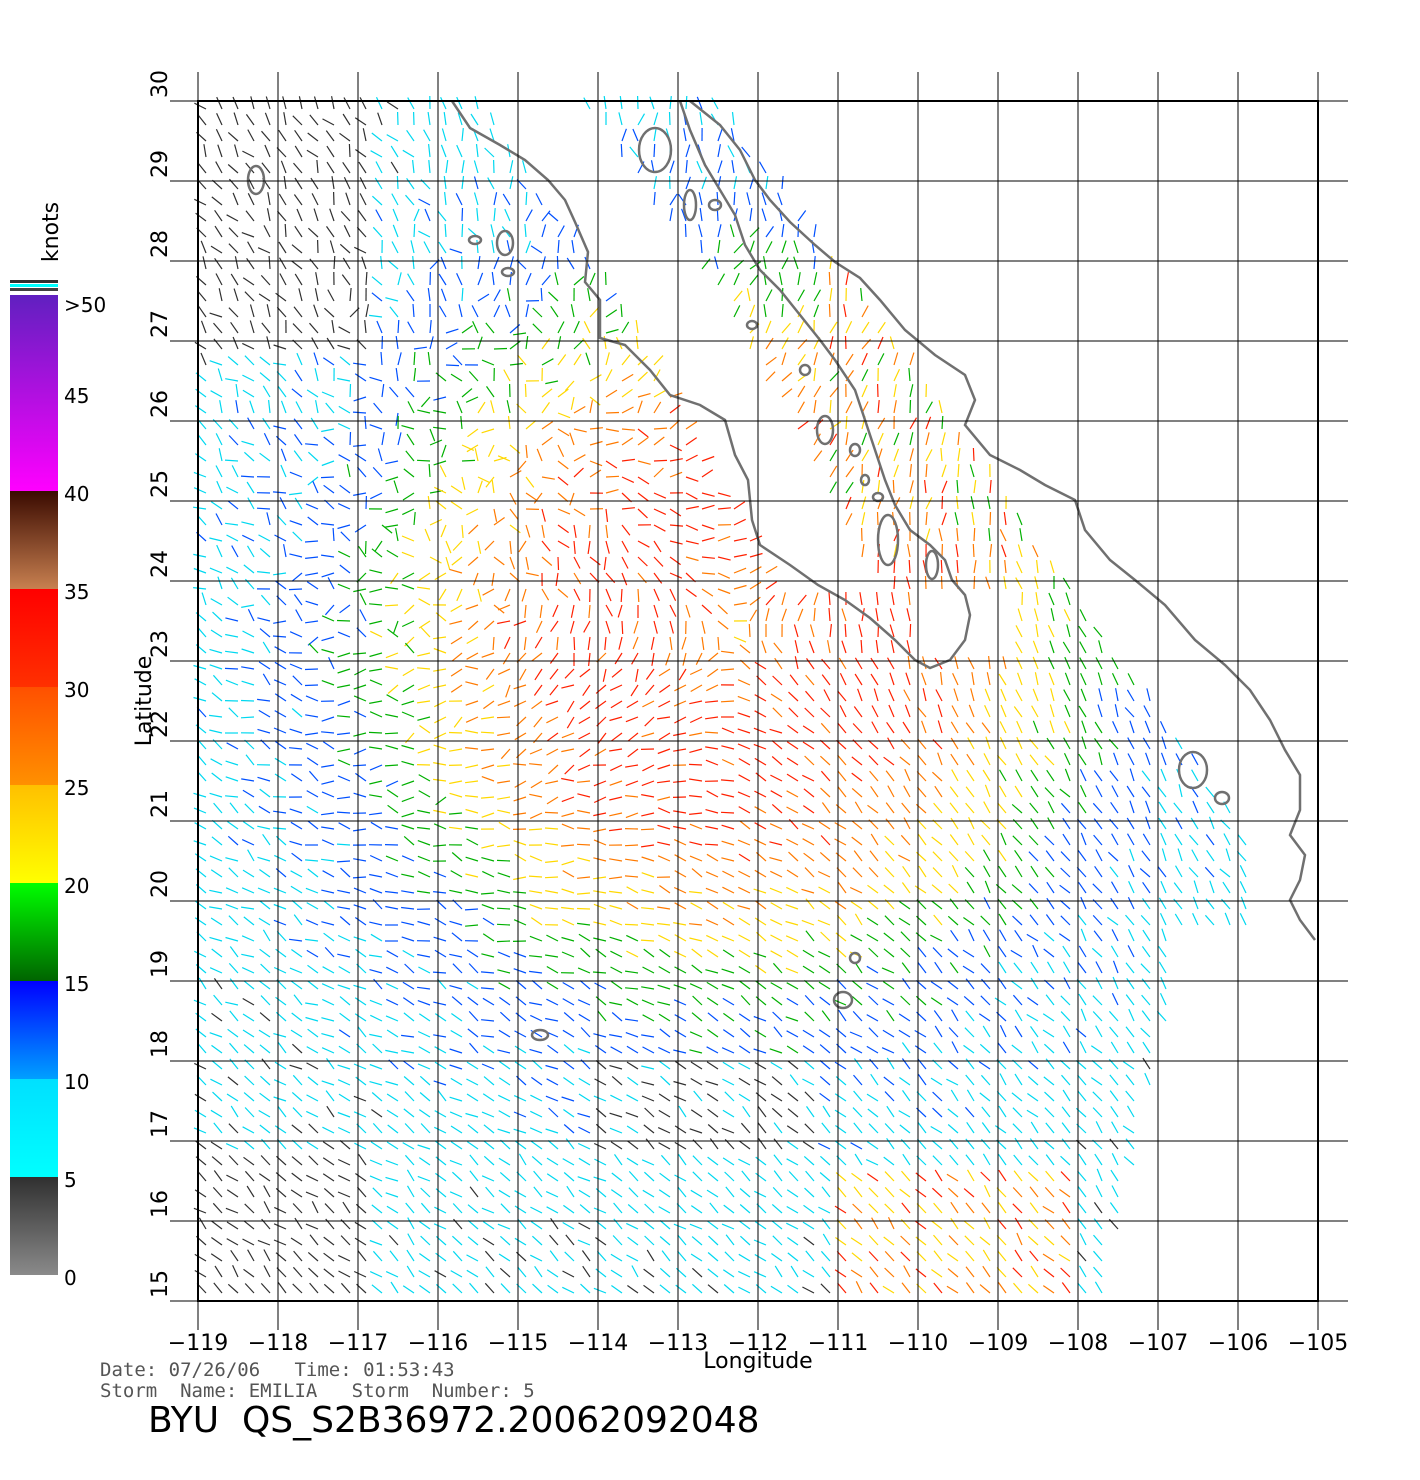  I want to click on colorbar-tick-label: 45, so click(76, 396).